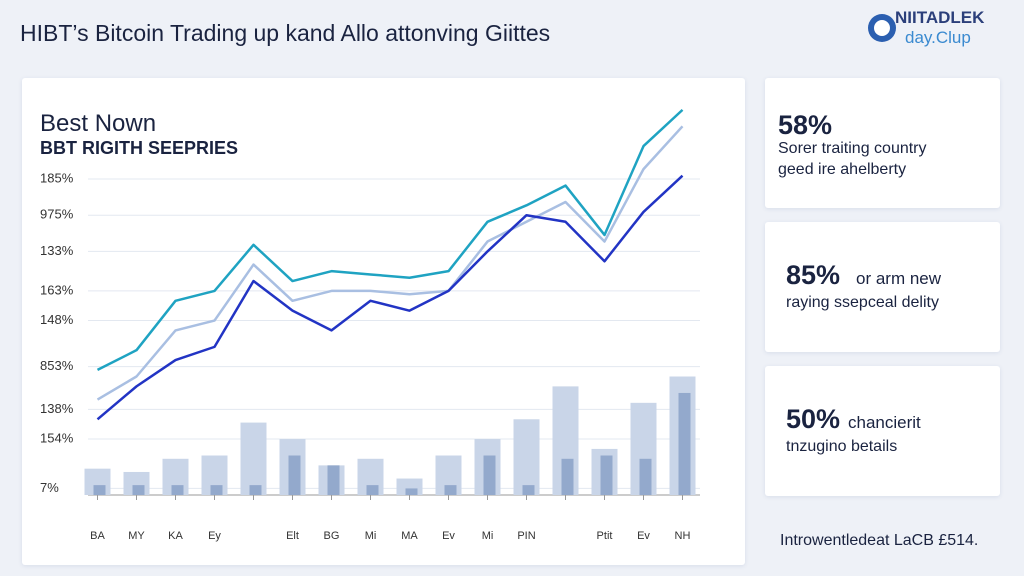  What do you see at coordinates (97, 536) in the screenshot?
I see `x-tick-label: BA` at bounding box center [97, 536].